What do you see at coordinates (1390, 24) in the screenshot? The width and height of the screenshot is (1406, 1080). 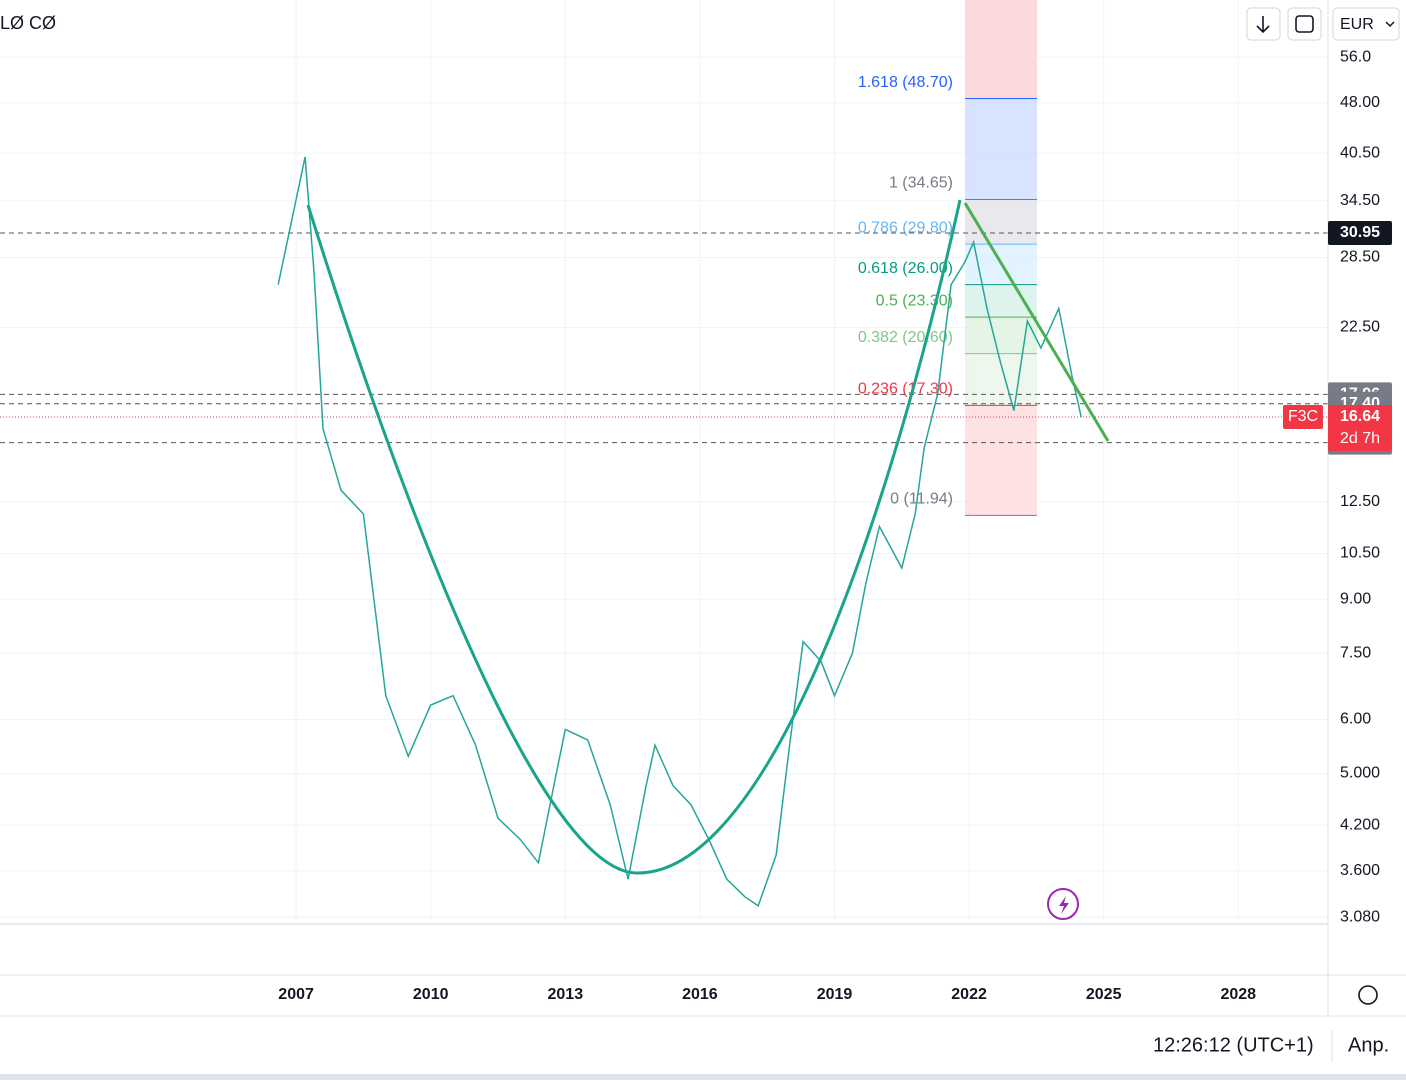 I see `caret` at bounding box center [1390, 24].